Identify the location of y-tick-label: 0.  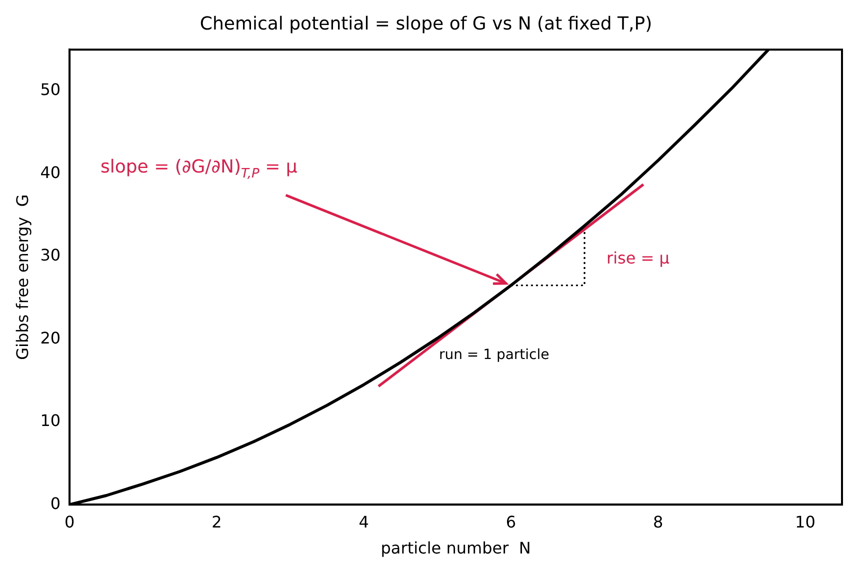
(55, 503).